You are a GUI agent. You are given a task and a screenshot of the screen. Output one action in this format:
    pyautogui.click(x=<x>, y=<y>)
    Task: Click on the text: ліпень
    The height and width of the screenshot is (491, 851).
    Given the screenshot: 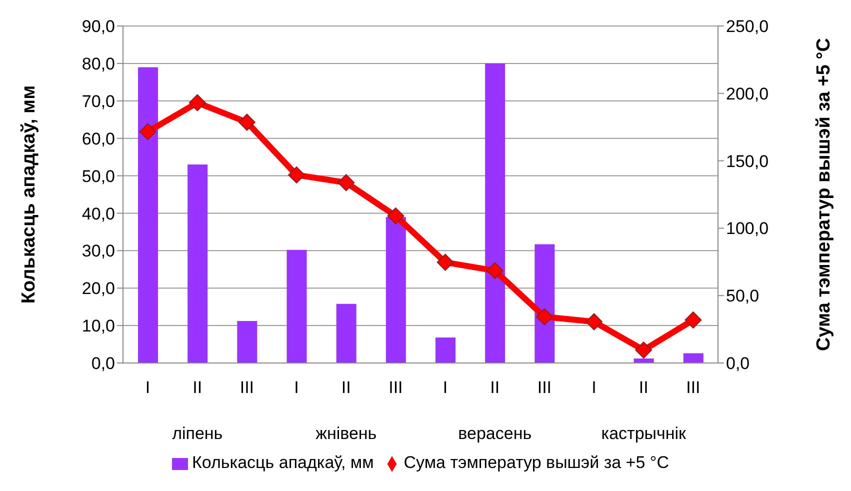 What is the action you would take?
    pyautogui.click(x=197, y=433)
    